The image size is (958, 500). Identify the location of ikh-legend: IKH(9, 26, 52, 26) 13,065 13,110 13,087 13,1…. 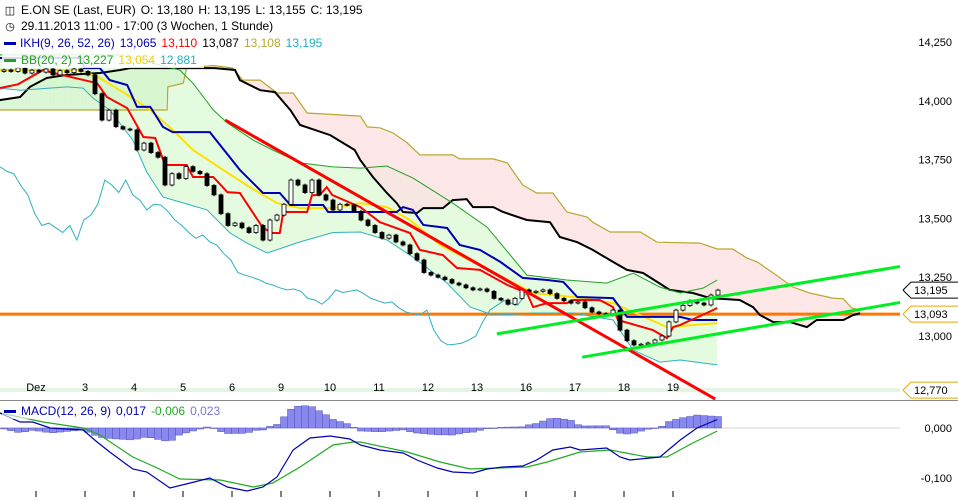
(166, 43).